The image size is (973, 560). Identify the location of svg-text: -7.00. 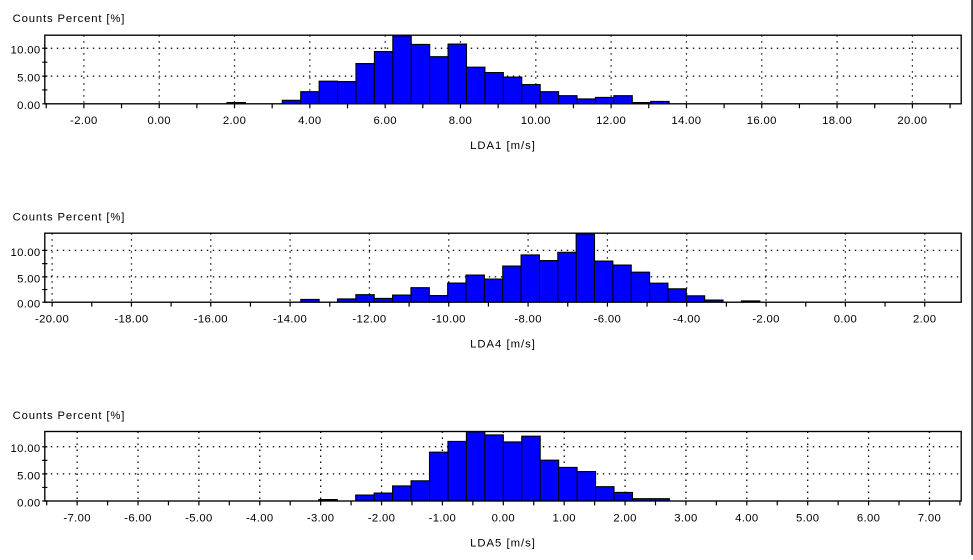
(77, 518).